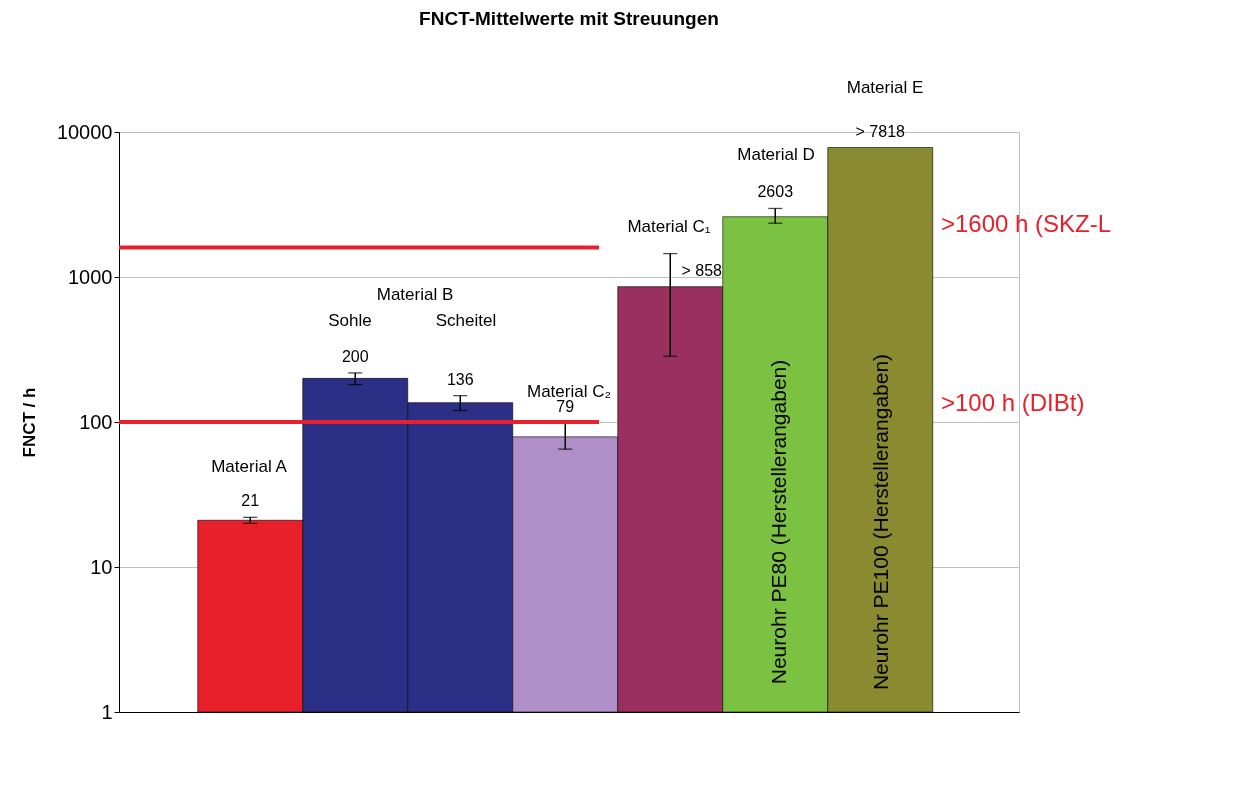 The height and width of the screenshot is (785, 1246). Describe the element at coordinates (778, 522) in the screenshot. I see `annotation: Neurohr PE80 (Herstellerangaben)` at that location.